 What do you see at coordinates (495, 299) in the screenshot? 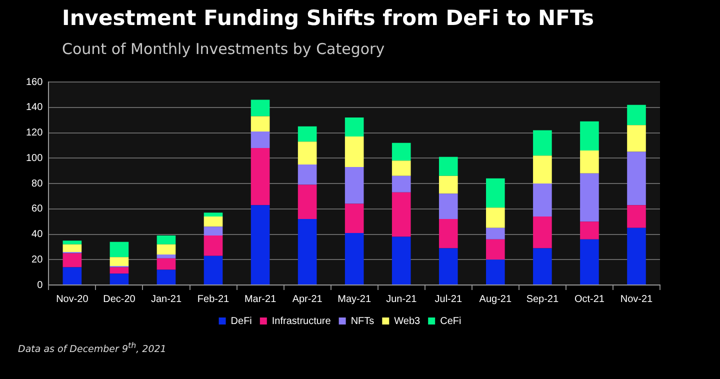
I see `x-tick-label: Aug-21` at bounding box center [495, 299].